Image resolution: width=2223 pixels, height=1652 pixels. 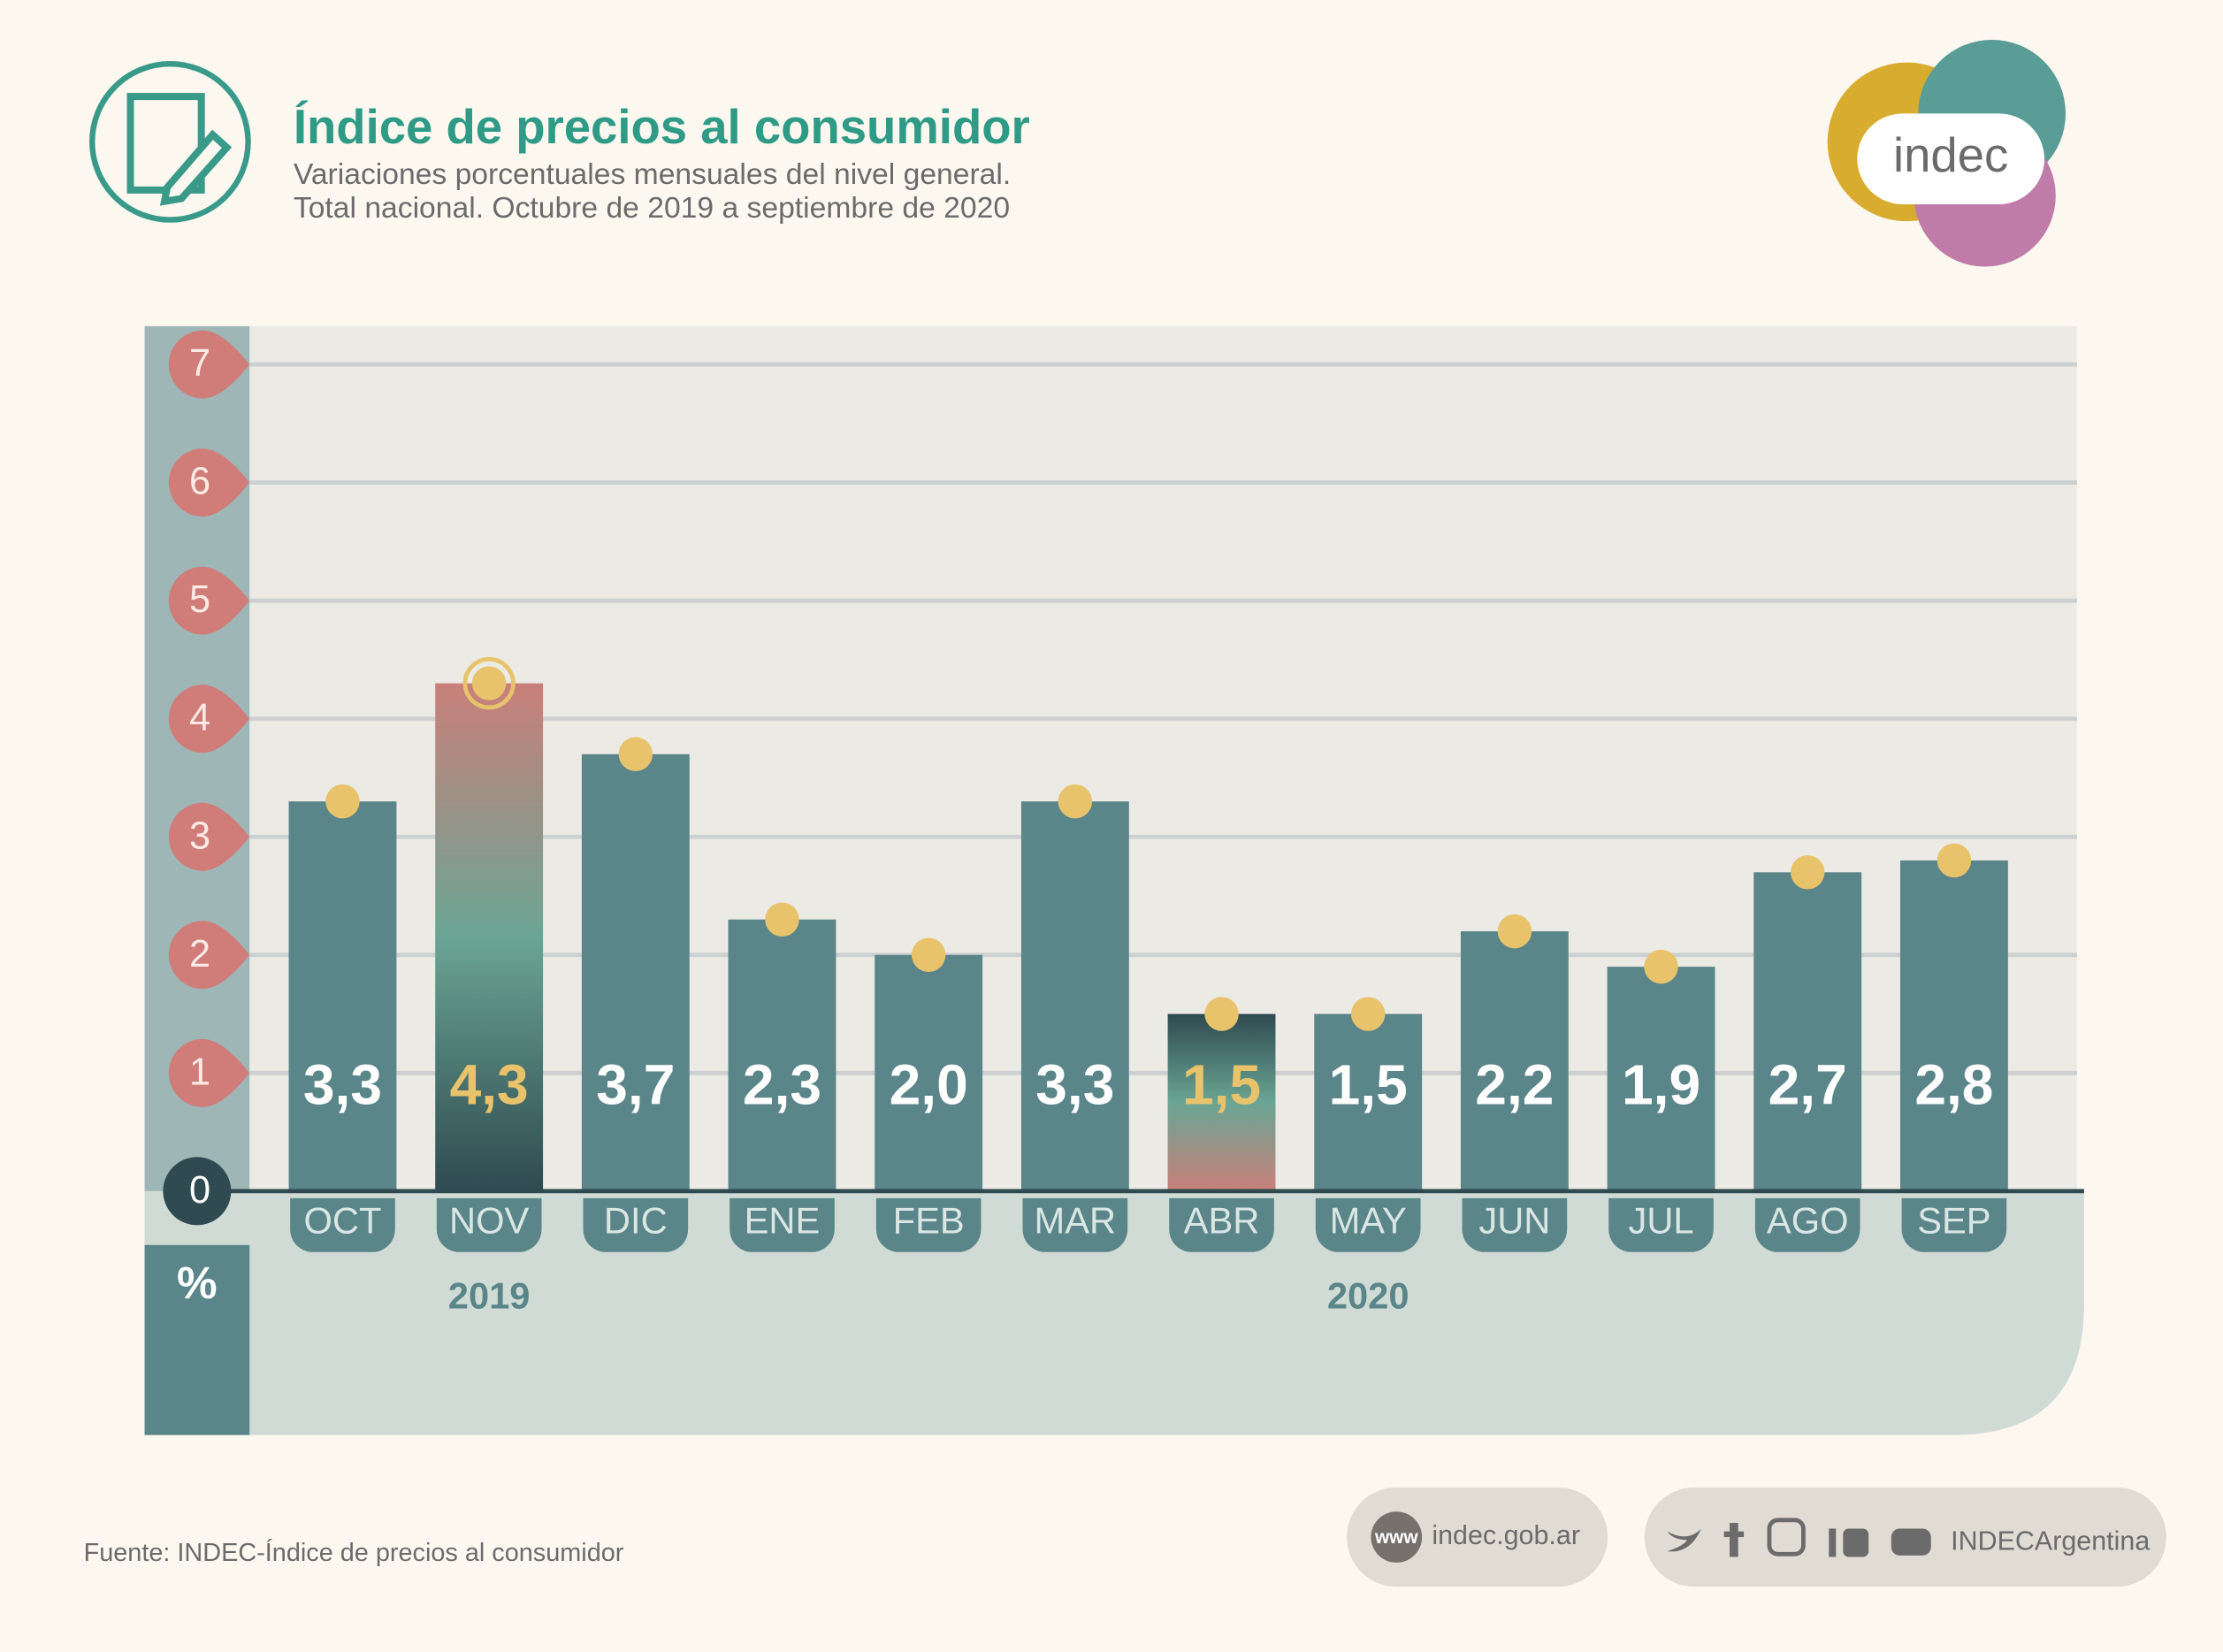 I want to click on x-tick-label: AGO, so click(x=1808, y=1221).